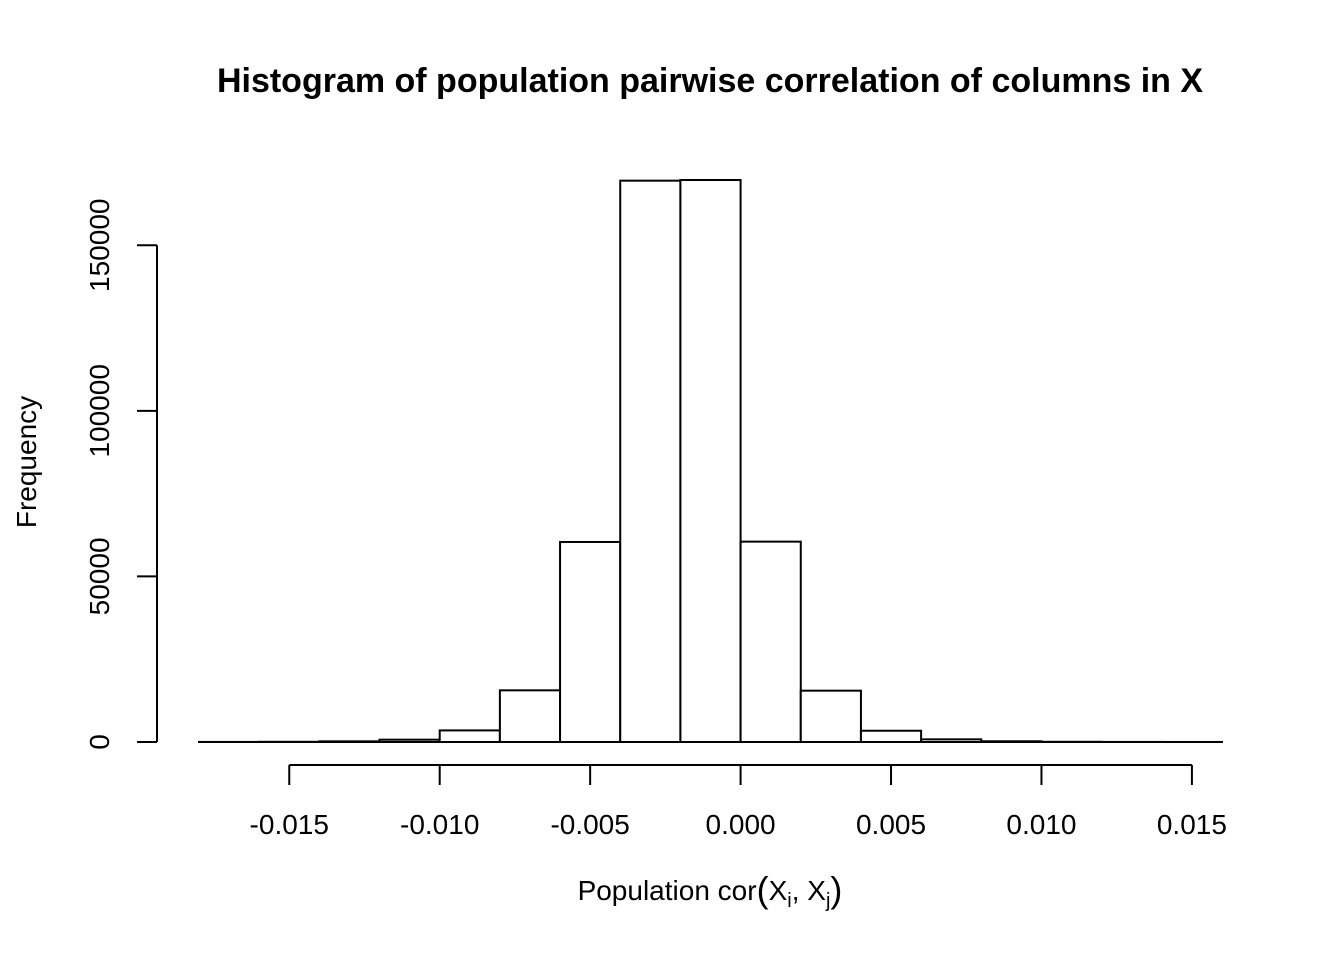  What do you see at coordinates (891, 824) in the screenshot?
I see `x-tick-label: 0.005` at bounding box center [891, 824].